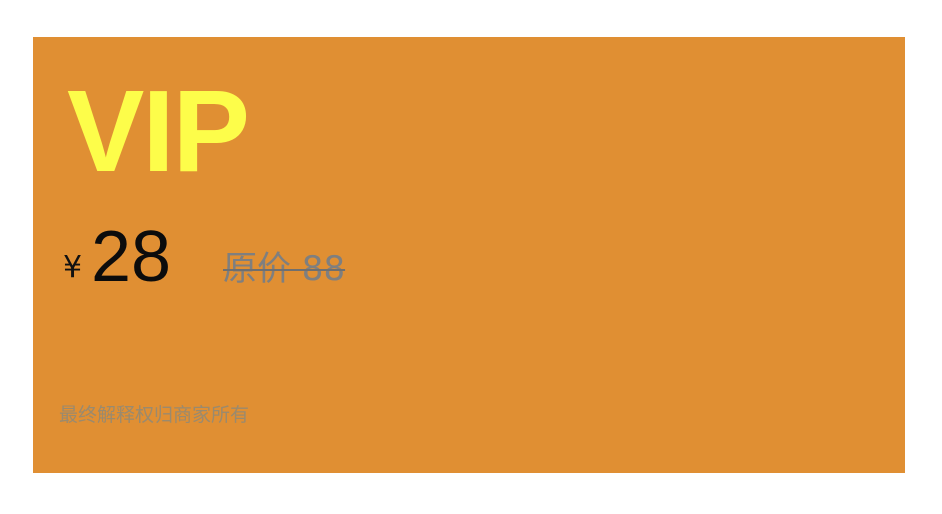 The width and height of the screenshot is (942, 514). I want to click on disclaimer-text: 最终解释权归商家所有, so click(154, 415).